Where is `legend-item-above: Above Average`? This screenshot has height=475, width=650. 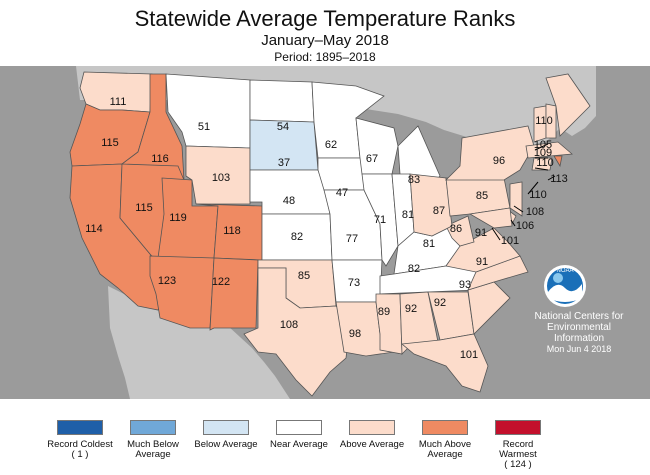
legend-item-above: Above Average is located at coordinates (372, 435).